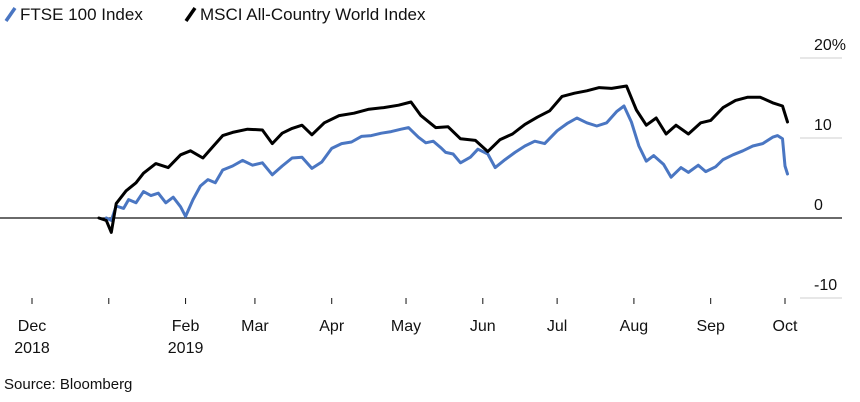  I want to click on x-tick-label: Apr, so click(332, 326).